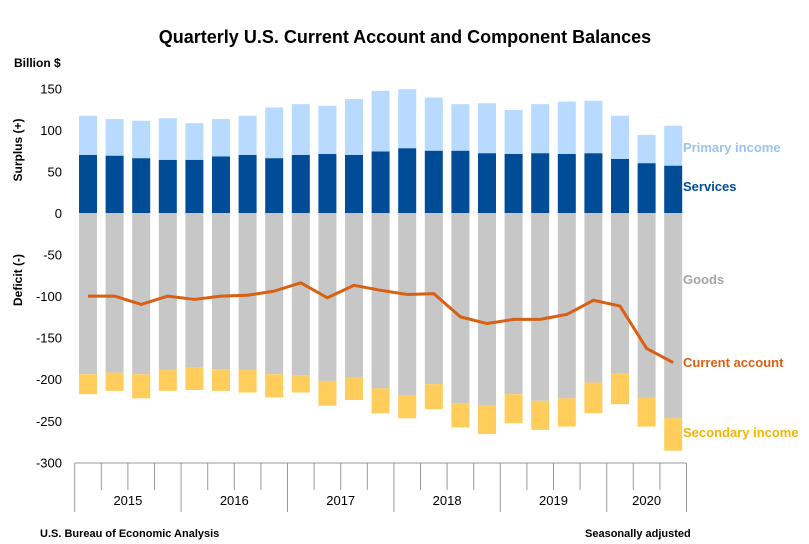 This screenshot has width=809, height=544. What do you see at coordinates (340, 500) in the screenshot?
I see `x-year-label: 2017` at bounding box center [340, 500].